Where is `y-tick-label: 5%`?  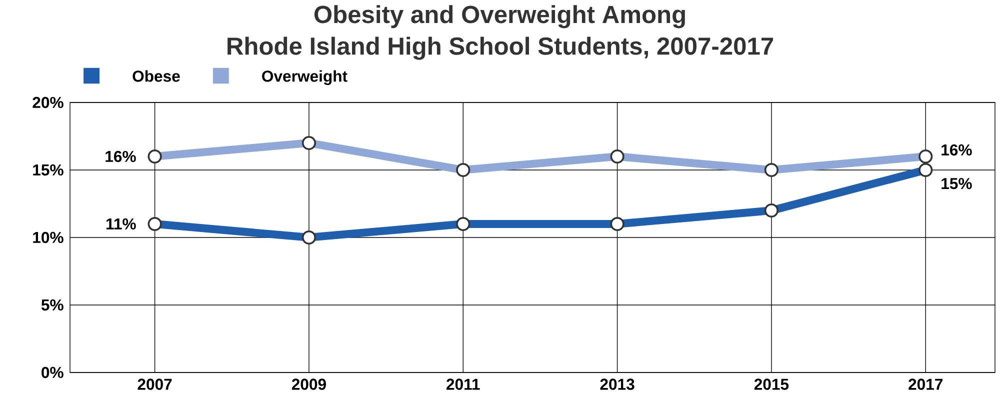
y-tick-label: 5% is located at coordinates (52, 305).